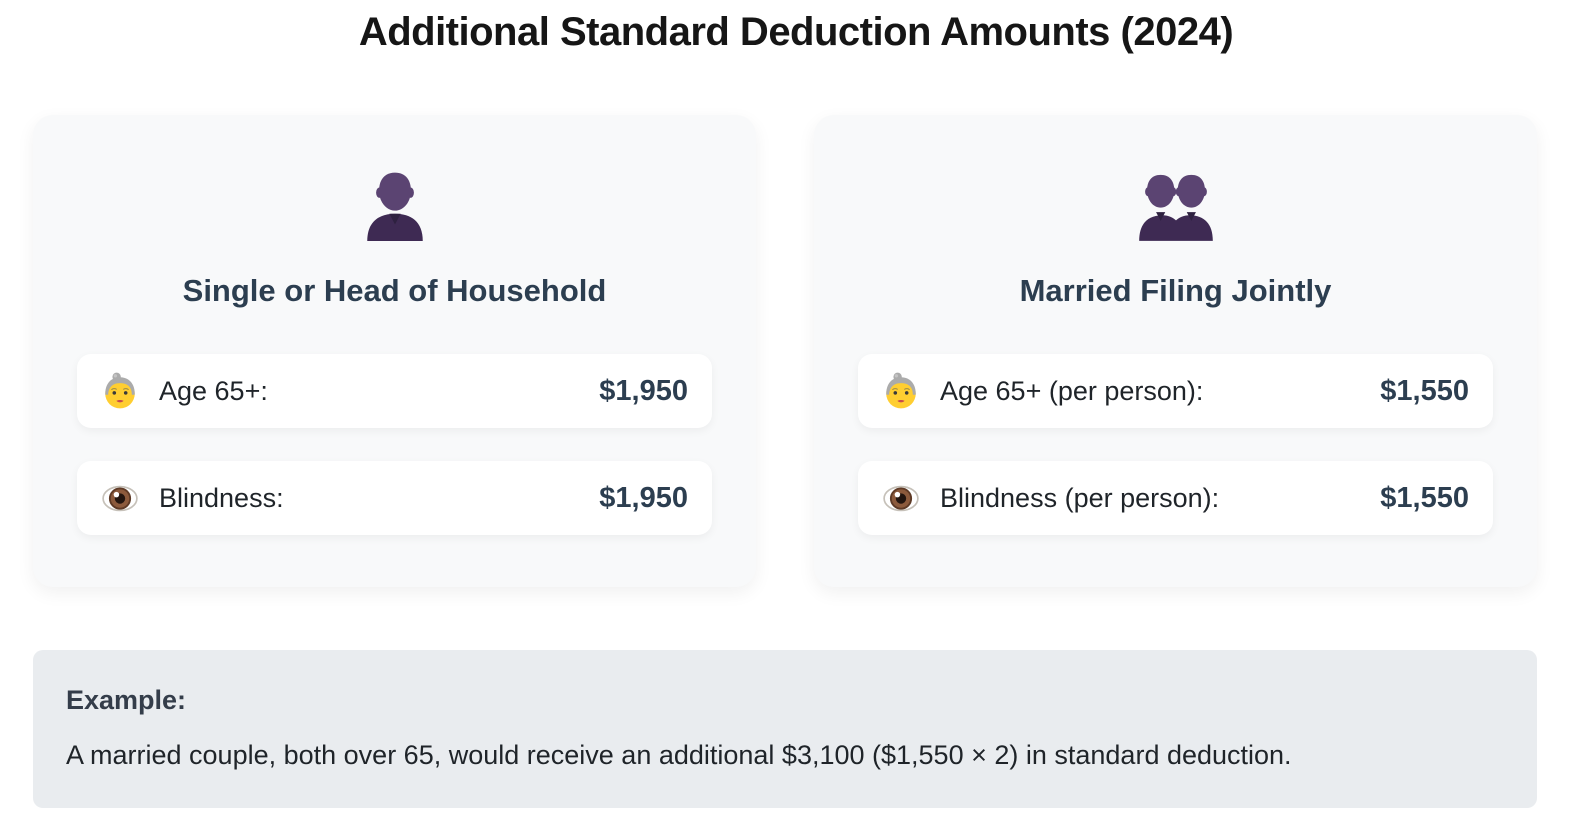  Describe the element at coordinates (1072, 390) in the screenshot. I see `deduction-label: Age 65+ (per person):` at that location.